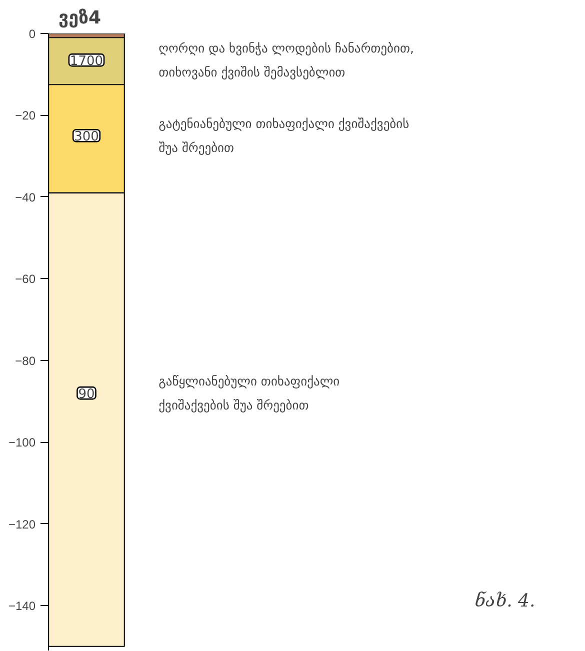  What do you see at coordinates (87, 62) in the screenshot?
I see `annotation: 1700` at bounding box center [87, 62].